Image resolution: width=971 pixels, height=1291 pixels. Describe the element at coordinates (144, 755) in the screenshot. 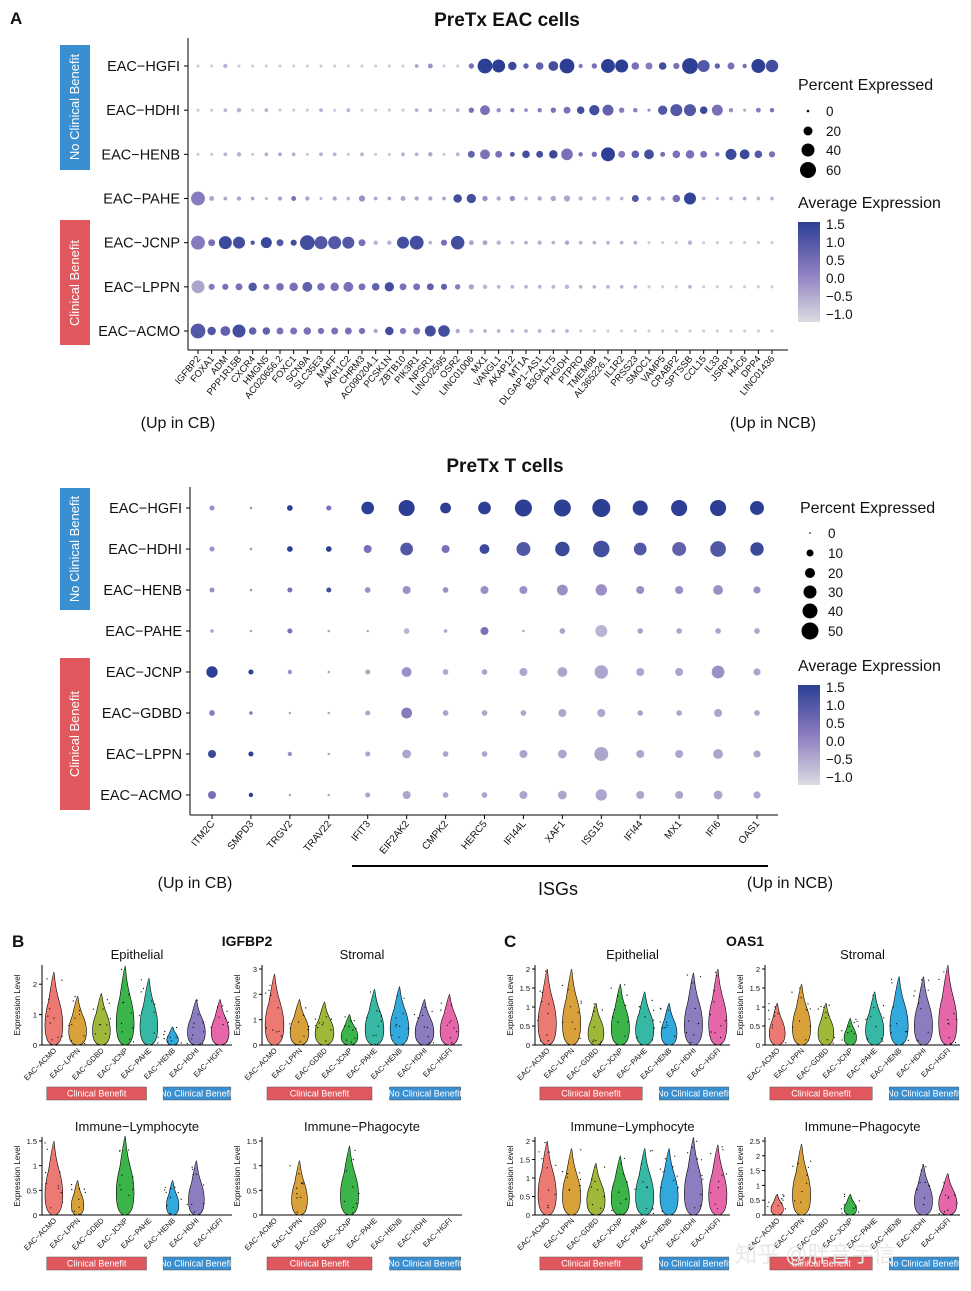

I see `tcell-dotplot-row-label: EAC−LPPN` at that location.